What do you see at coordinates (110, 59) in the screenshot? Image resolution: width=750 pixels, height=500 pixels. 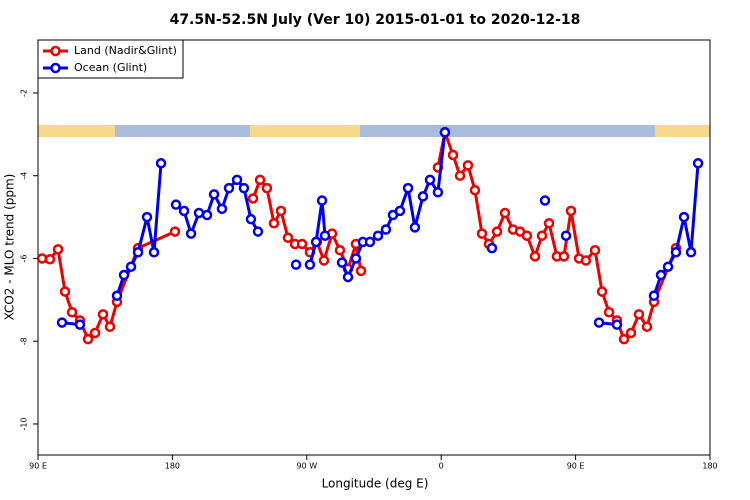 I see `legend: Land (Nadir&Glint) Ocean (Glint)` at bounding box center [110, 59].